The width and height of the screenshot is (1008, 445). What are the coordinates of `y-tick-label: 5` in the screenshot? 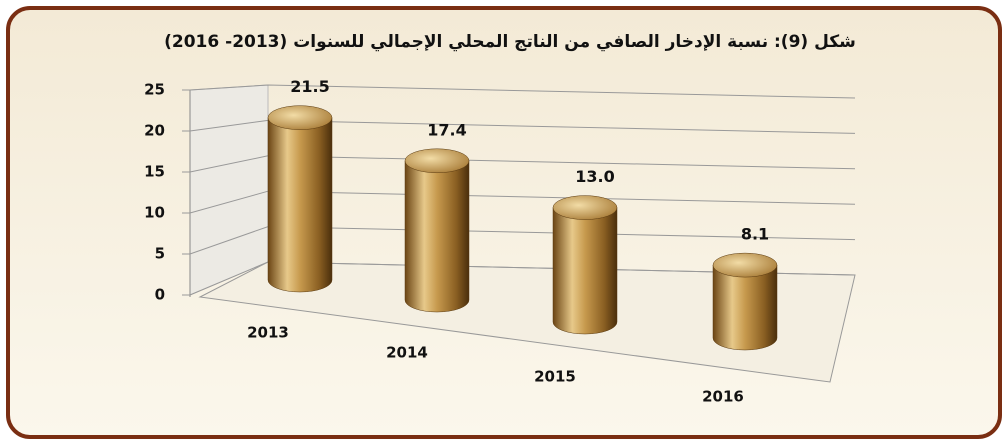 It's located at (160, 254).